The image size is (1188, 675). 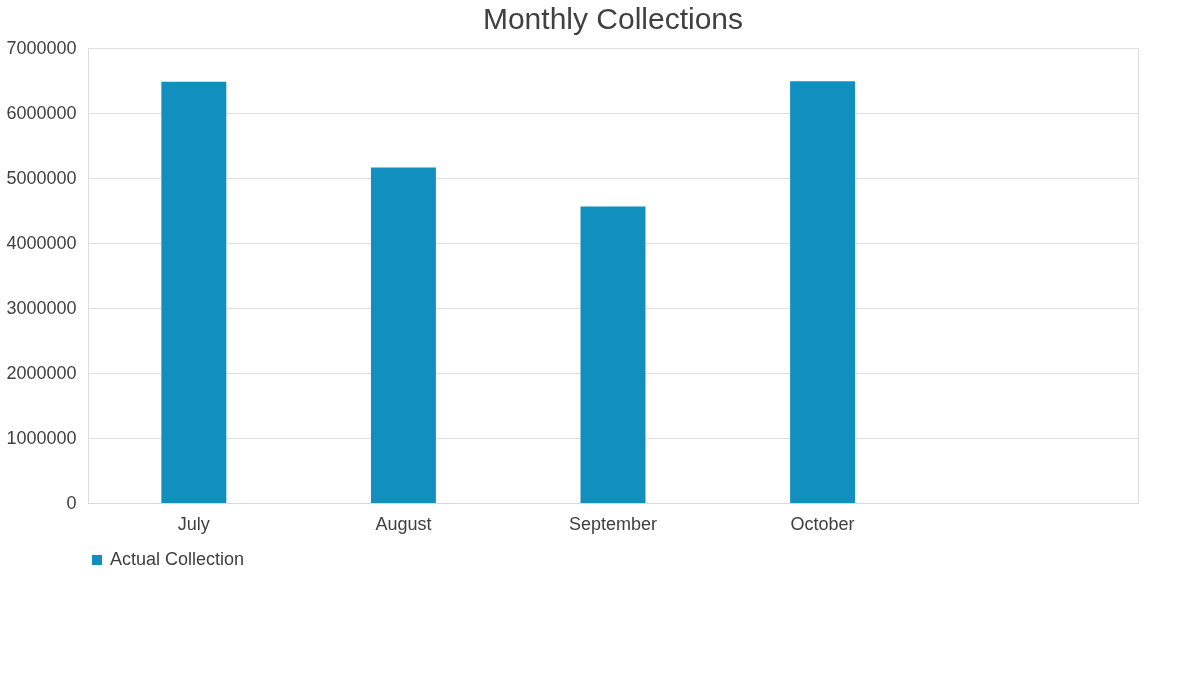 What do you see at coordinates (613, 523) in the screenshot?
I see `x-tick-label: September` at bounding box center [613, 523].